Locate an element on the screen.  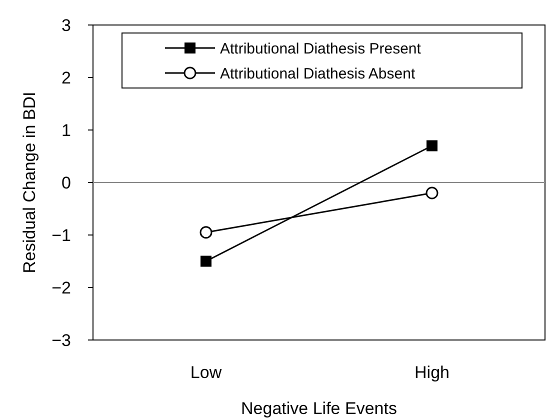
legend-label: Attributional Diathesis Absent is located at coordinates (318, 73).